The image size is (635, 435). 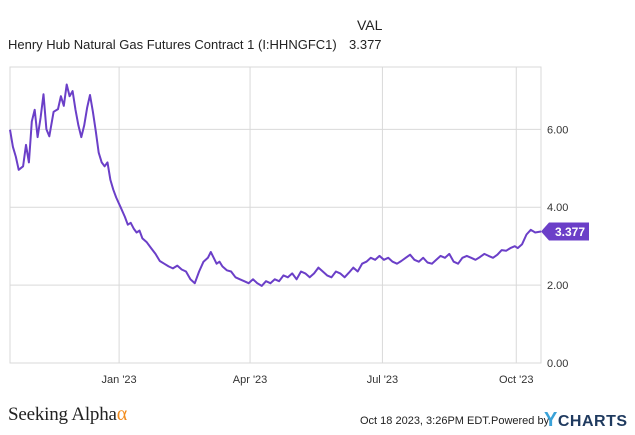 What do you see at coordinates (318, 380) in the screenshot?
I see `x-axis-ticks: Jan '23 Apr '23 Jul '23 Oct '23` at bounding box center [318, 380].